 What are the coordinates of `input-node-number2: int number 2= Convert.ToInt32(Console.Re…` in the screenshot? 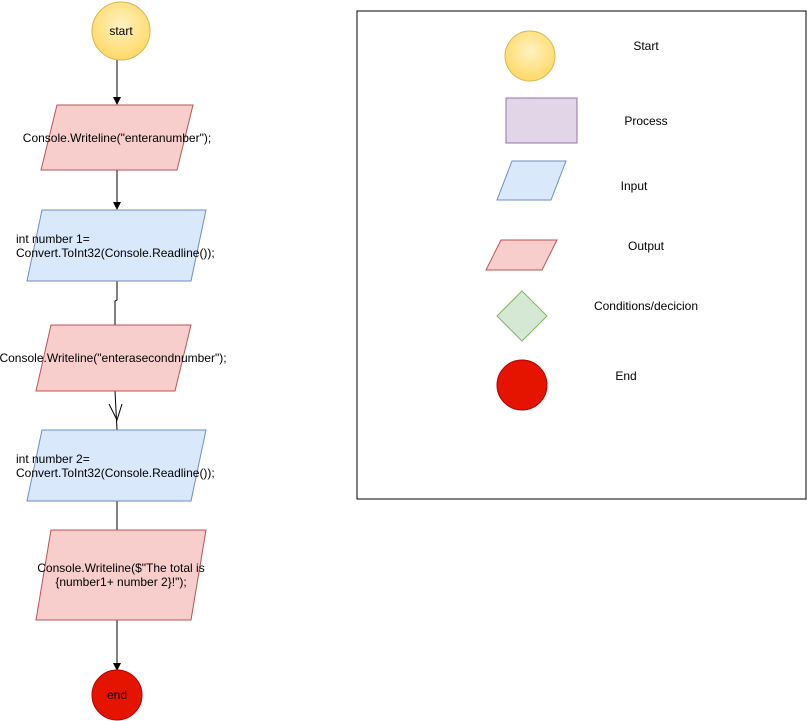 It's located at (115, 465).